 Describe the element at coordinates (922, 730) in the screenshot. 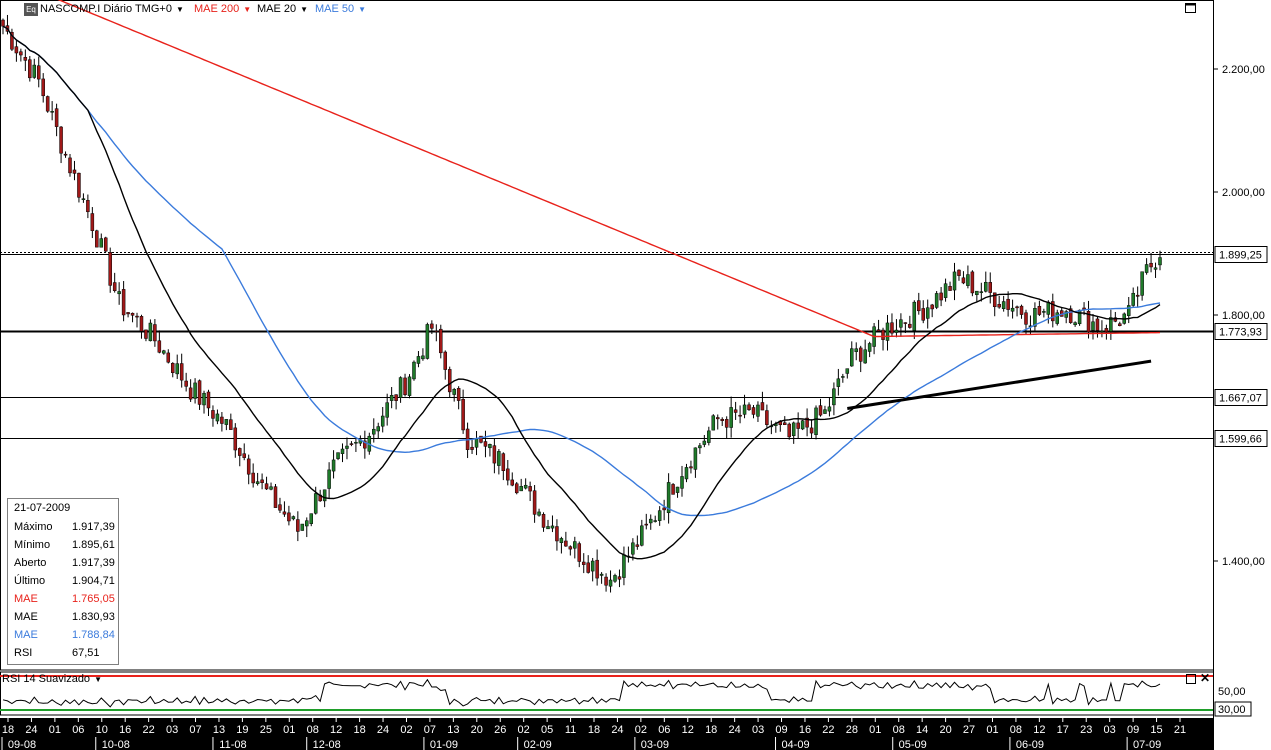

I see `day-tick-label: 14` at that location.